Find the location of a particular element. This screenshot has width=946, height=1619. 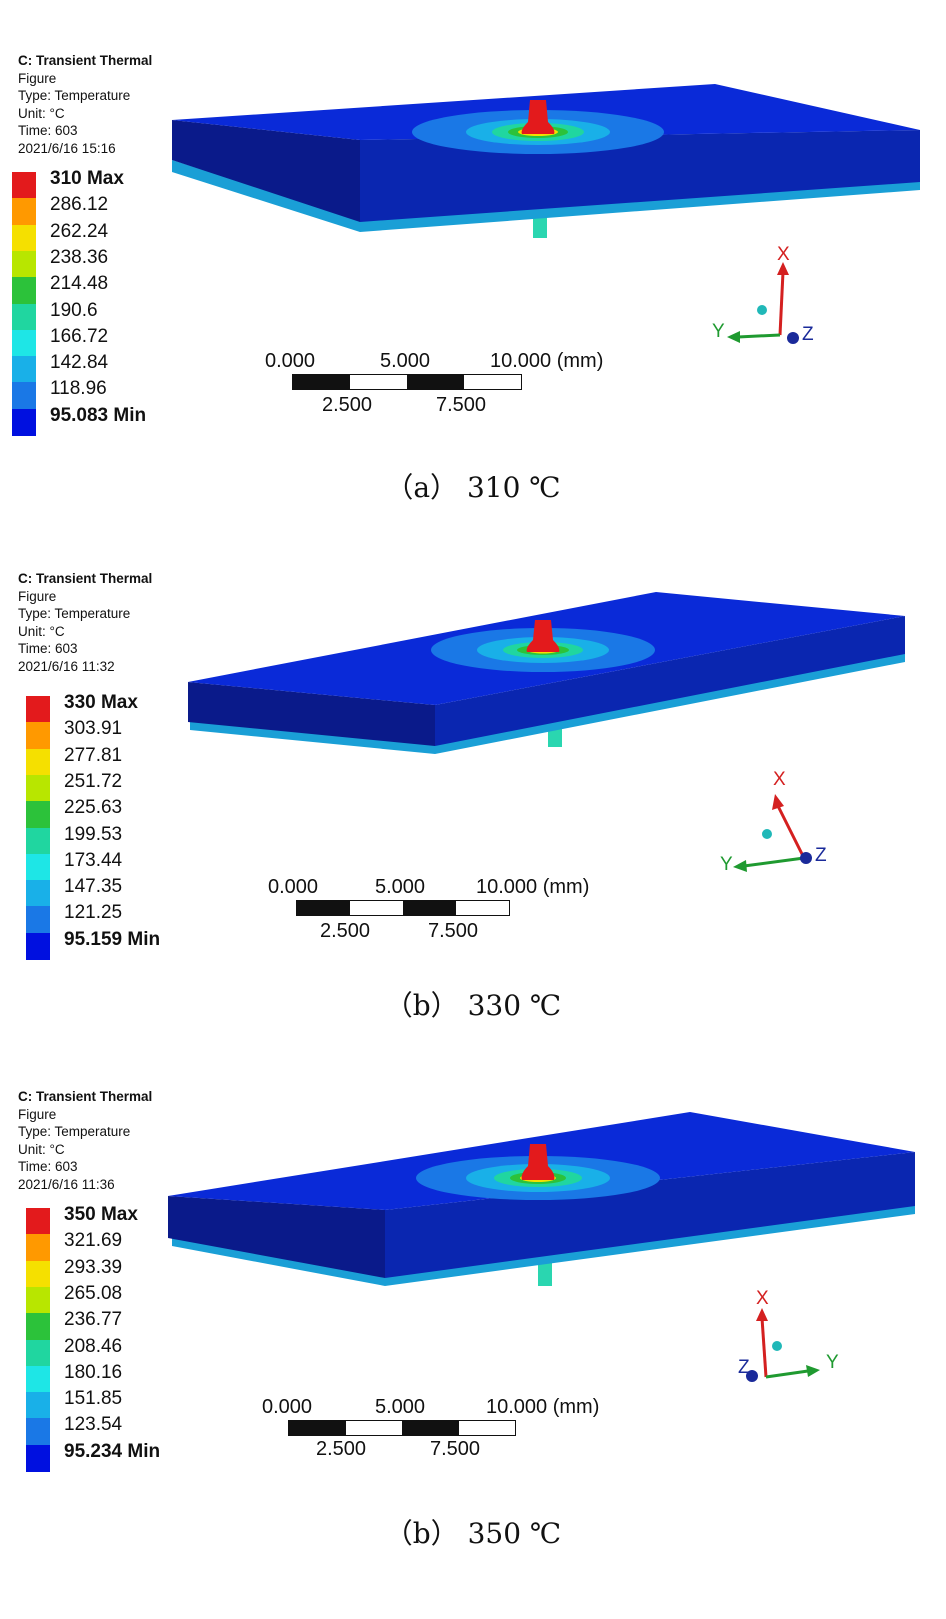

legend-value: 151.85 is located at coordinates (93, 1399).